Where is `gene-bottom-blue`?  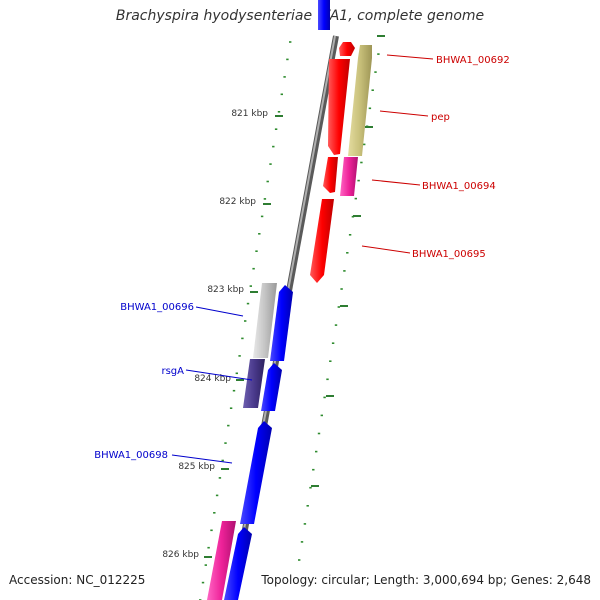
gene-bottom-blue is located at coordinates (238, 563).